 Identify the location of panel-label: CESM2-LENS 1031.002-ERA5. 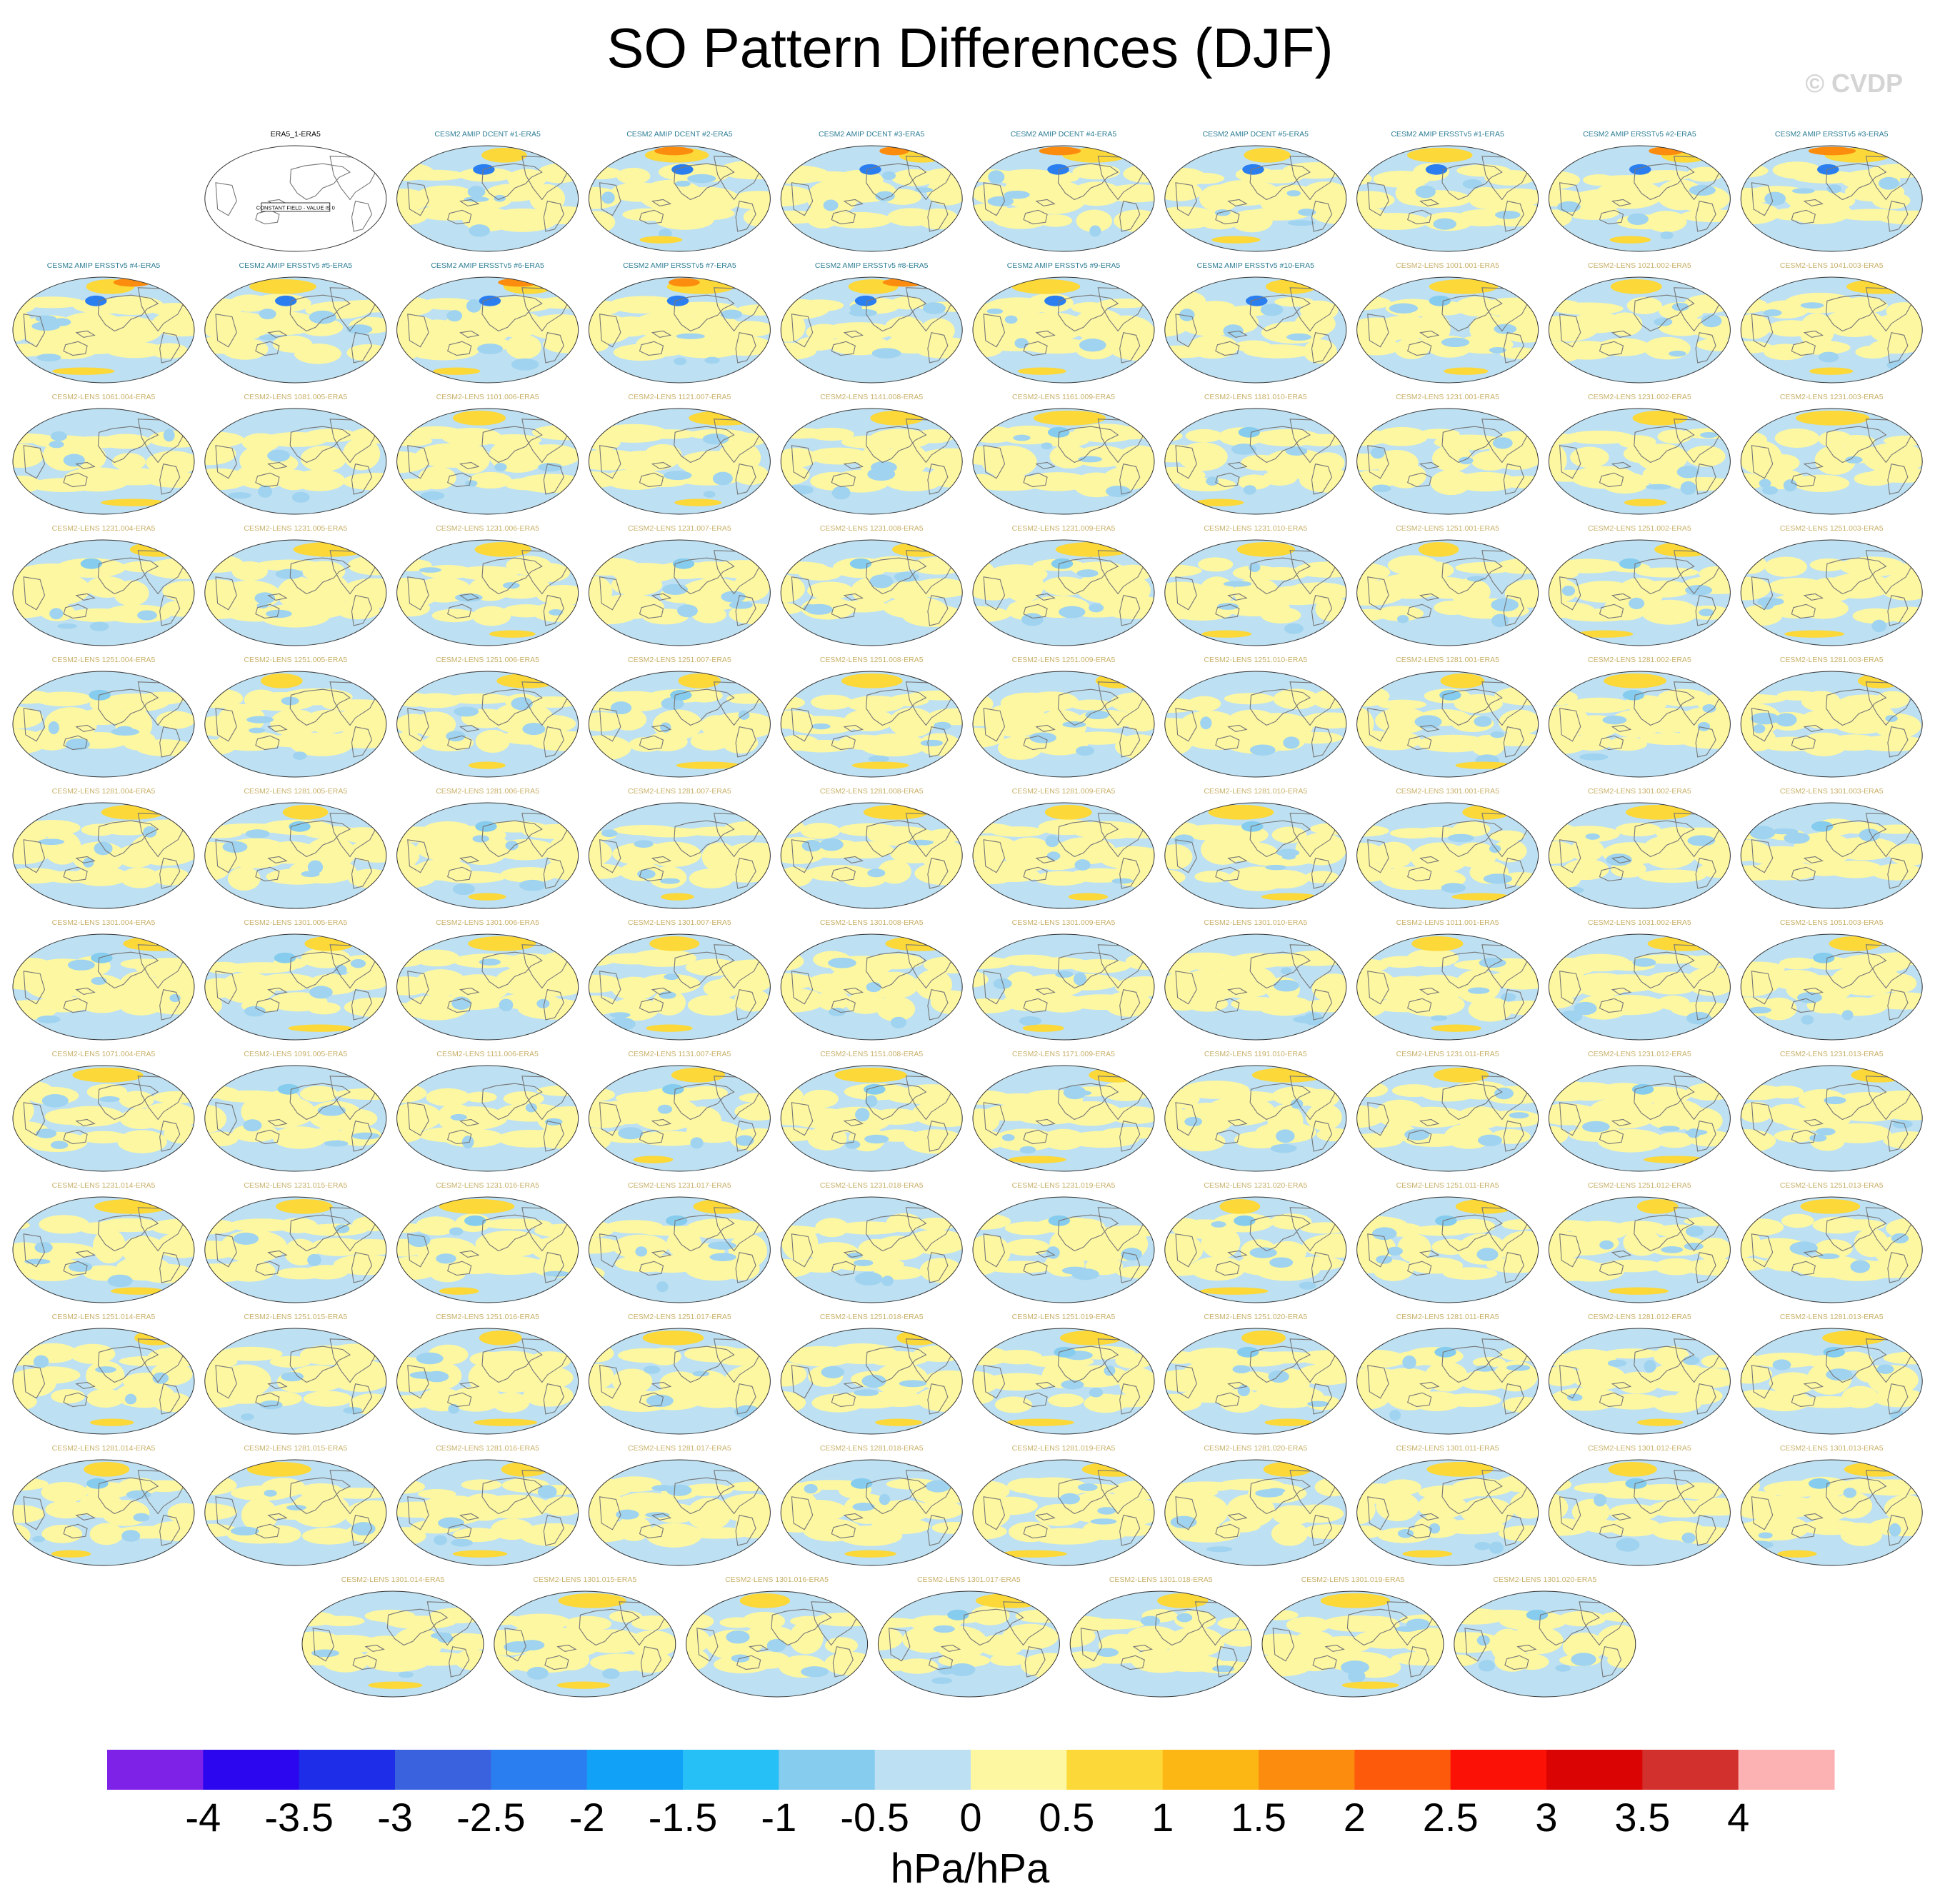
(1639, 922).